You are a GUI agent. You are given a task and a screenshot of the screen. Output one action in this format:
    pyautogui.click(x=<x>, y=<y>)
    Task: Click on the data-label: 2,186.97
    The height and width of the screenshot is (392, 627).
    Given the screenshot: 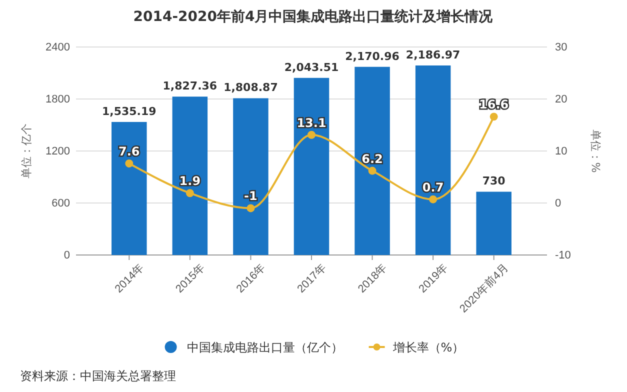 What is the action you would take?
    pyautogui.click(x=433, y=55)
    